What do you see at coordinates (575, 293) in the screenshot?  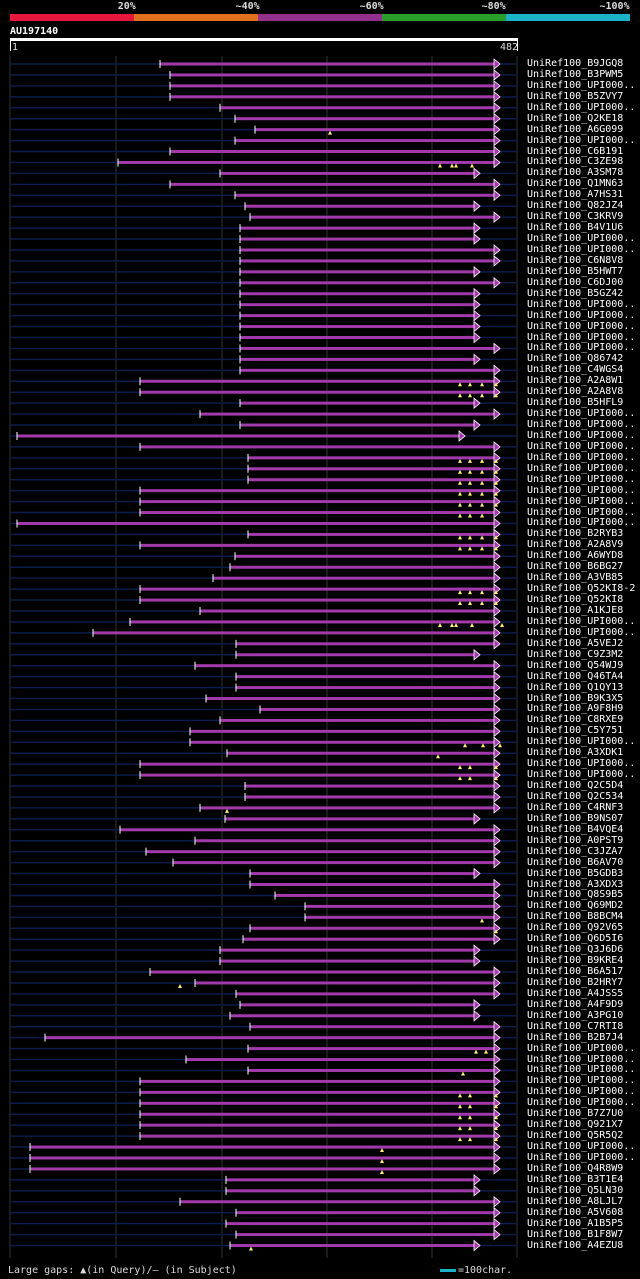 I see `hit-label: UniRef100_B5GZ42` at bounding box center [575, 293].